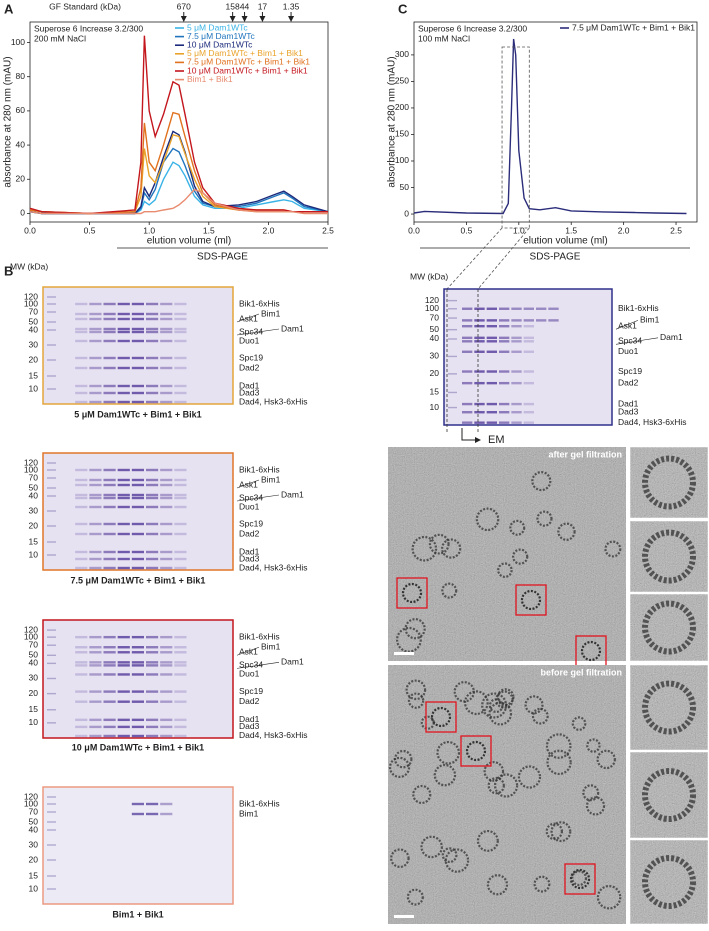  What do you see at coordinates (9, 8) in the screenshot?
I see `panel-label: A` at bounding box center [9, 8].